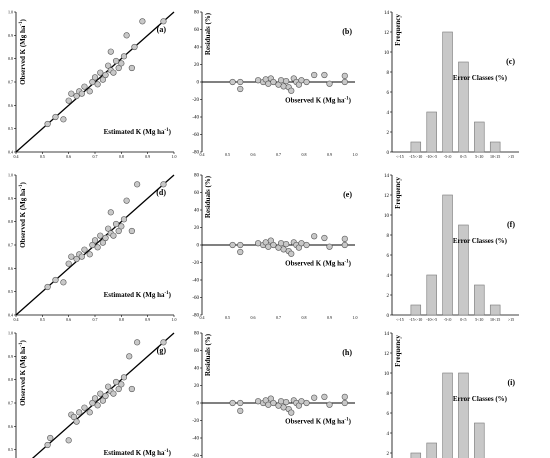 The height and width of the screenshot is (458, 550). Describe the element at coordinates (511, 382) in the screenshot. I see `panel-label: (i)` at that location.